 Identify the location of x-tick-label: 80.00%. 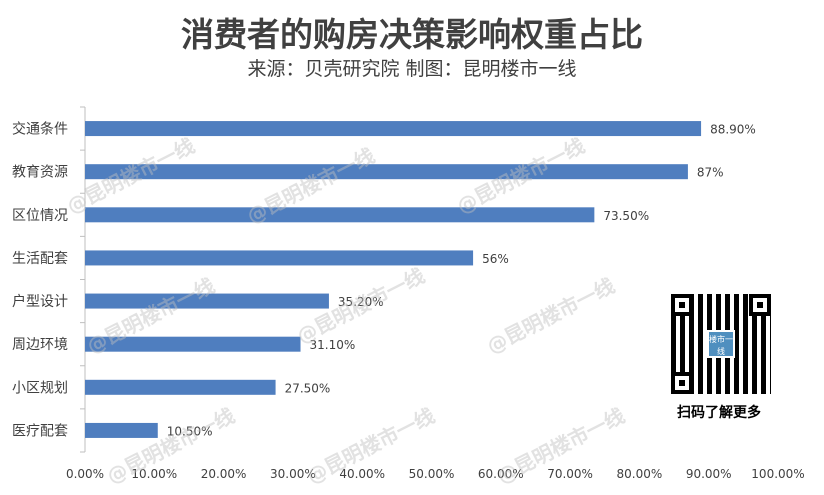
(640, 474).